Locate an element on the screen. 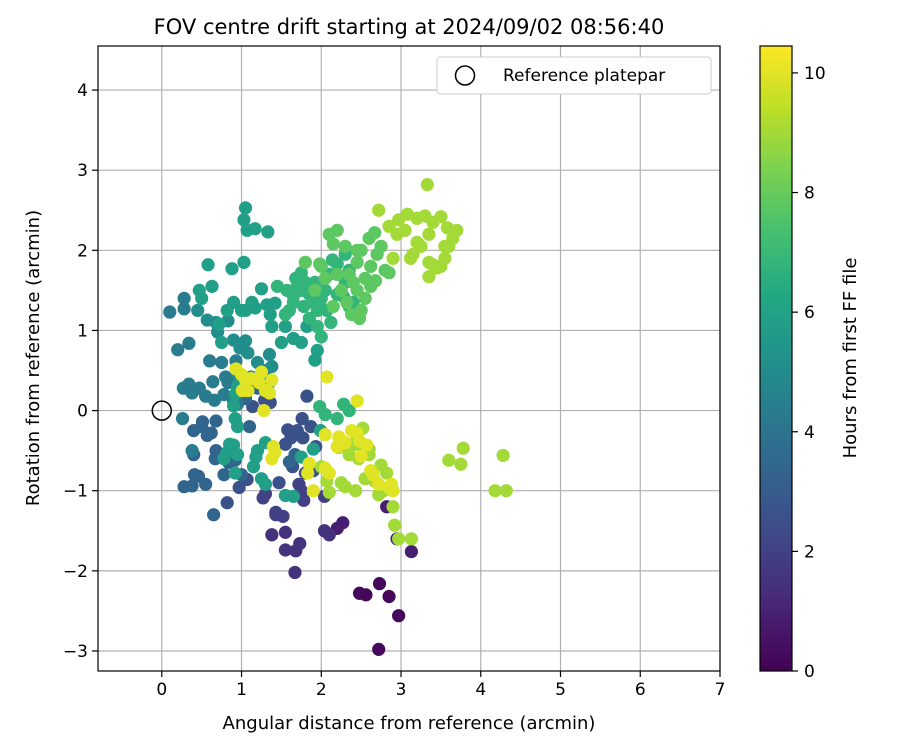 The image size is (900, 750). y-tick-label: −1 is located at coordinates (75, 492).